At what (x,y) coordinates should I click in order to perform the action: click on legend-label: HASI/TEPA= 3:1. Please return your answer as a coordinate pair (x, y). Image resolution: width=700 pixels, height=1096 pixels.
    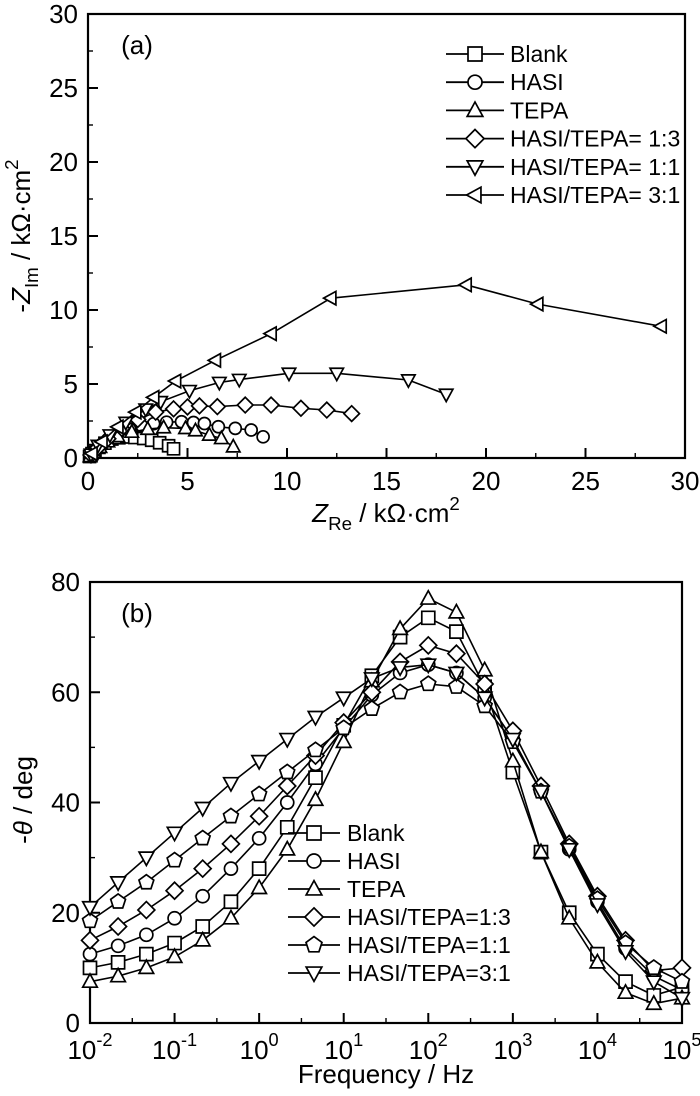
    Looking at the image, I should click on (595, 195).